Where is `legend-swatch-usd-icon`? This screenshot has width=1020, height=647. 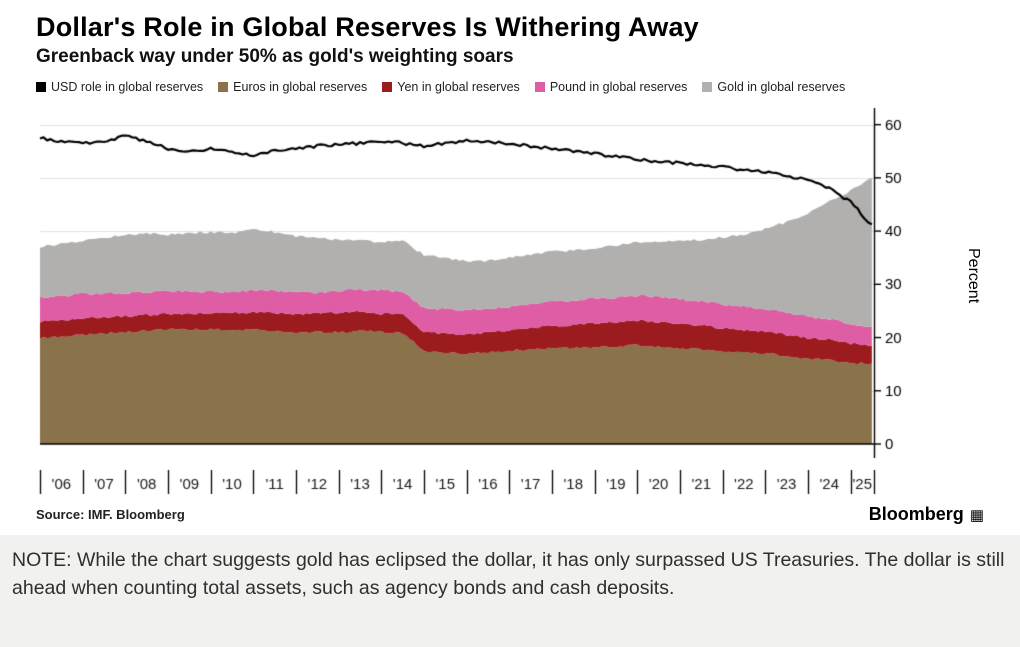
legend-swatch-usd-icon is located at coordinates (41, 87).